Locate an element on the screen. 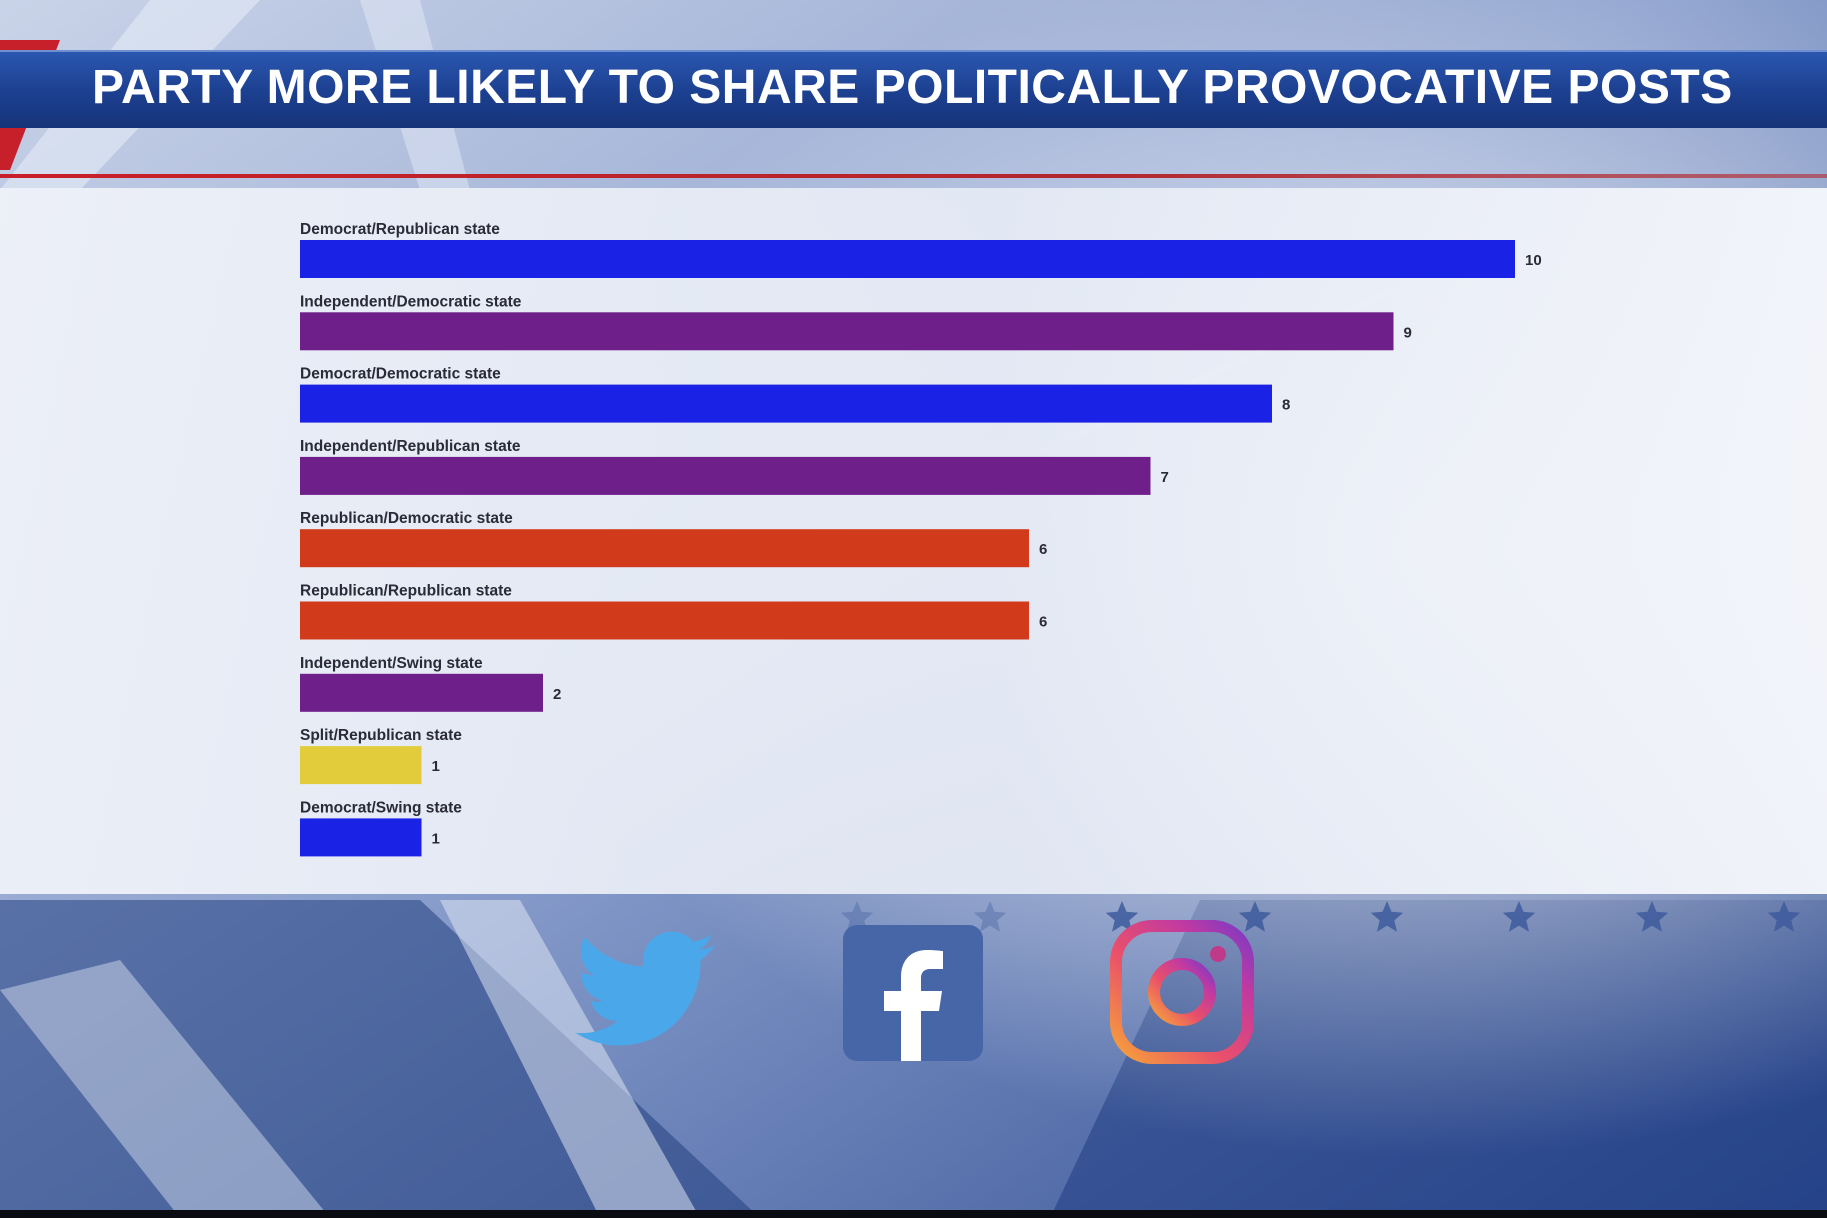  value-label: 9 is located at coordinates (1408, 332).